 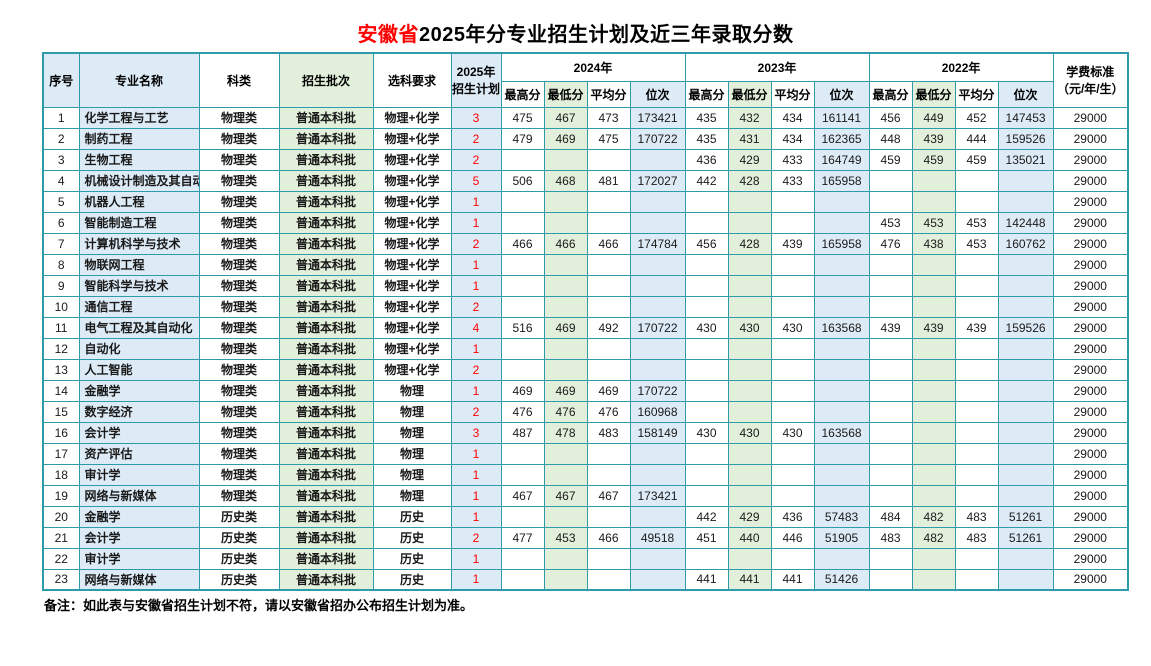 I want to click on cell-subject-req: 历史, so click(x=412, y=537).